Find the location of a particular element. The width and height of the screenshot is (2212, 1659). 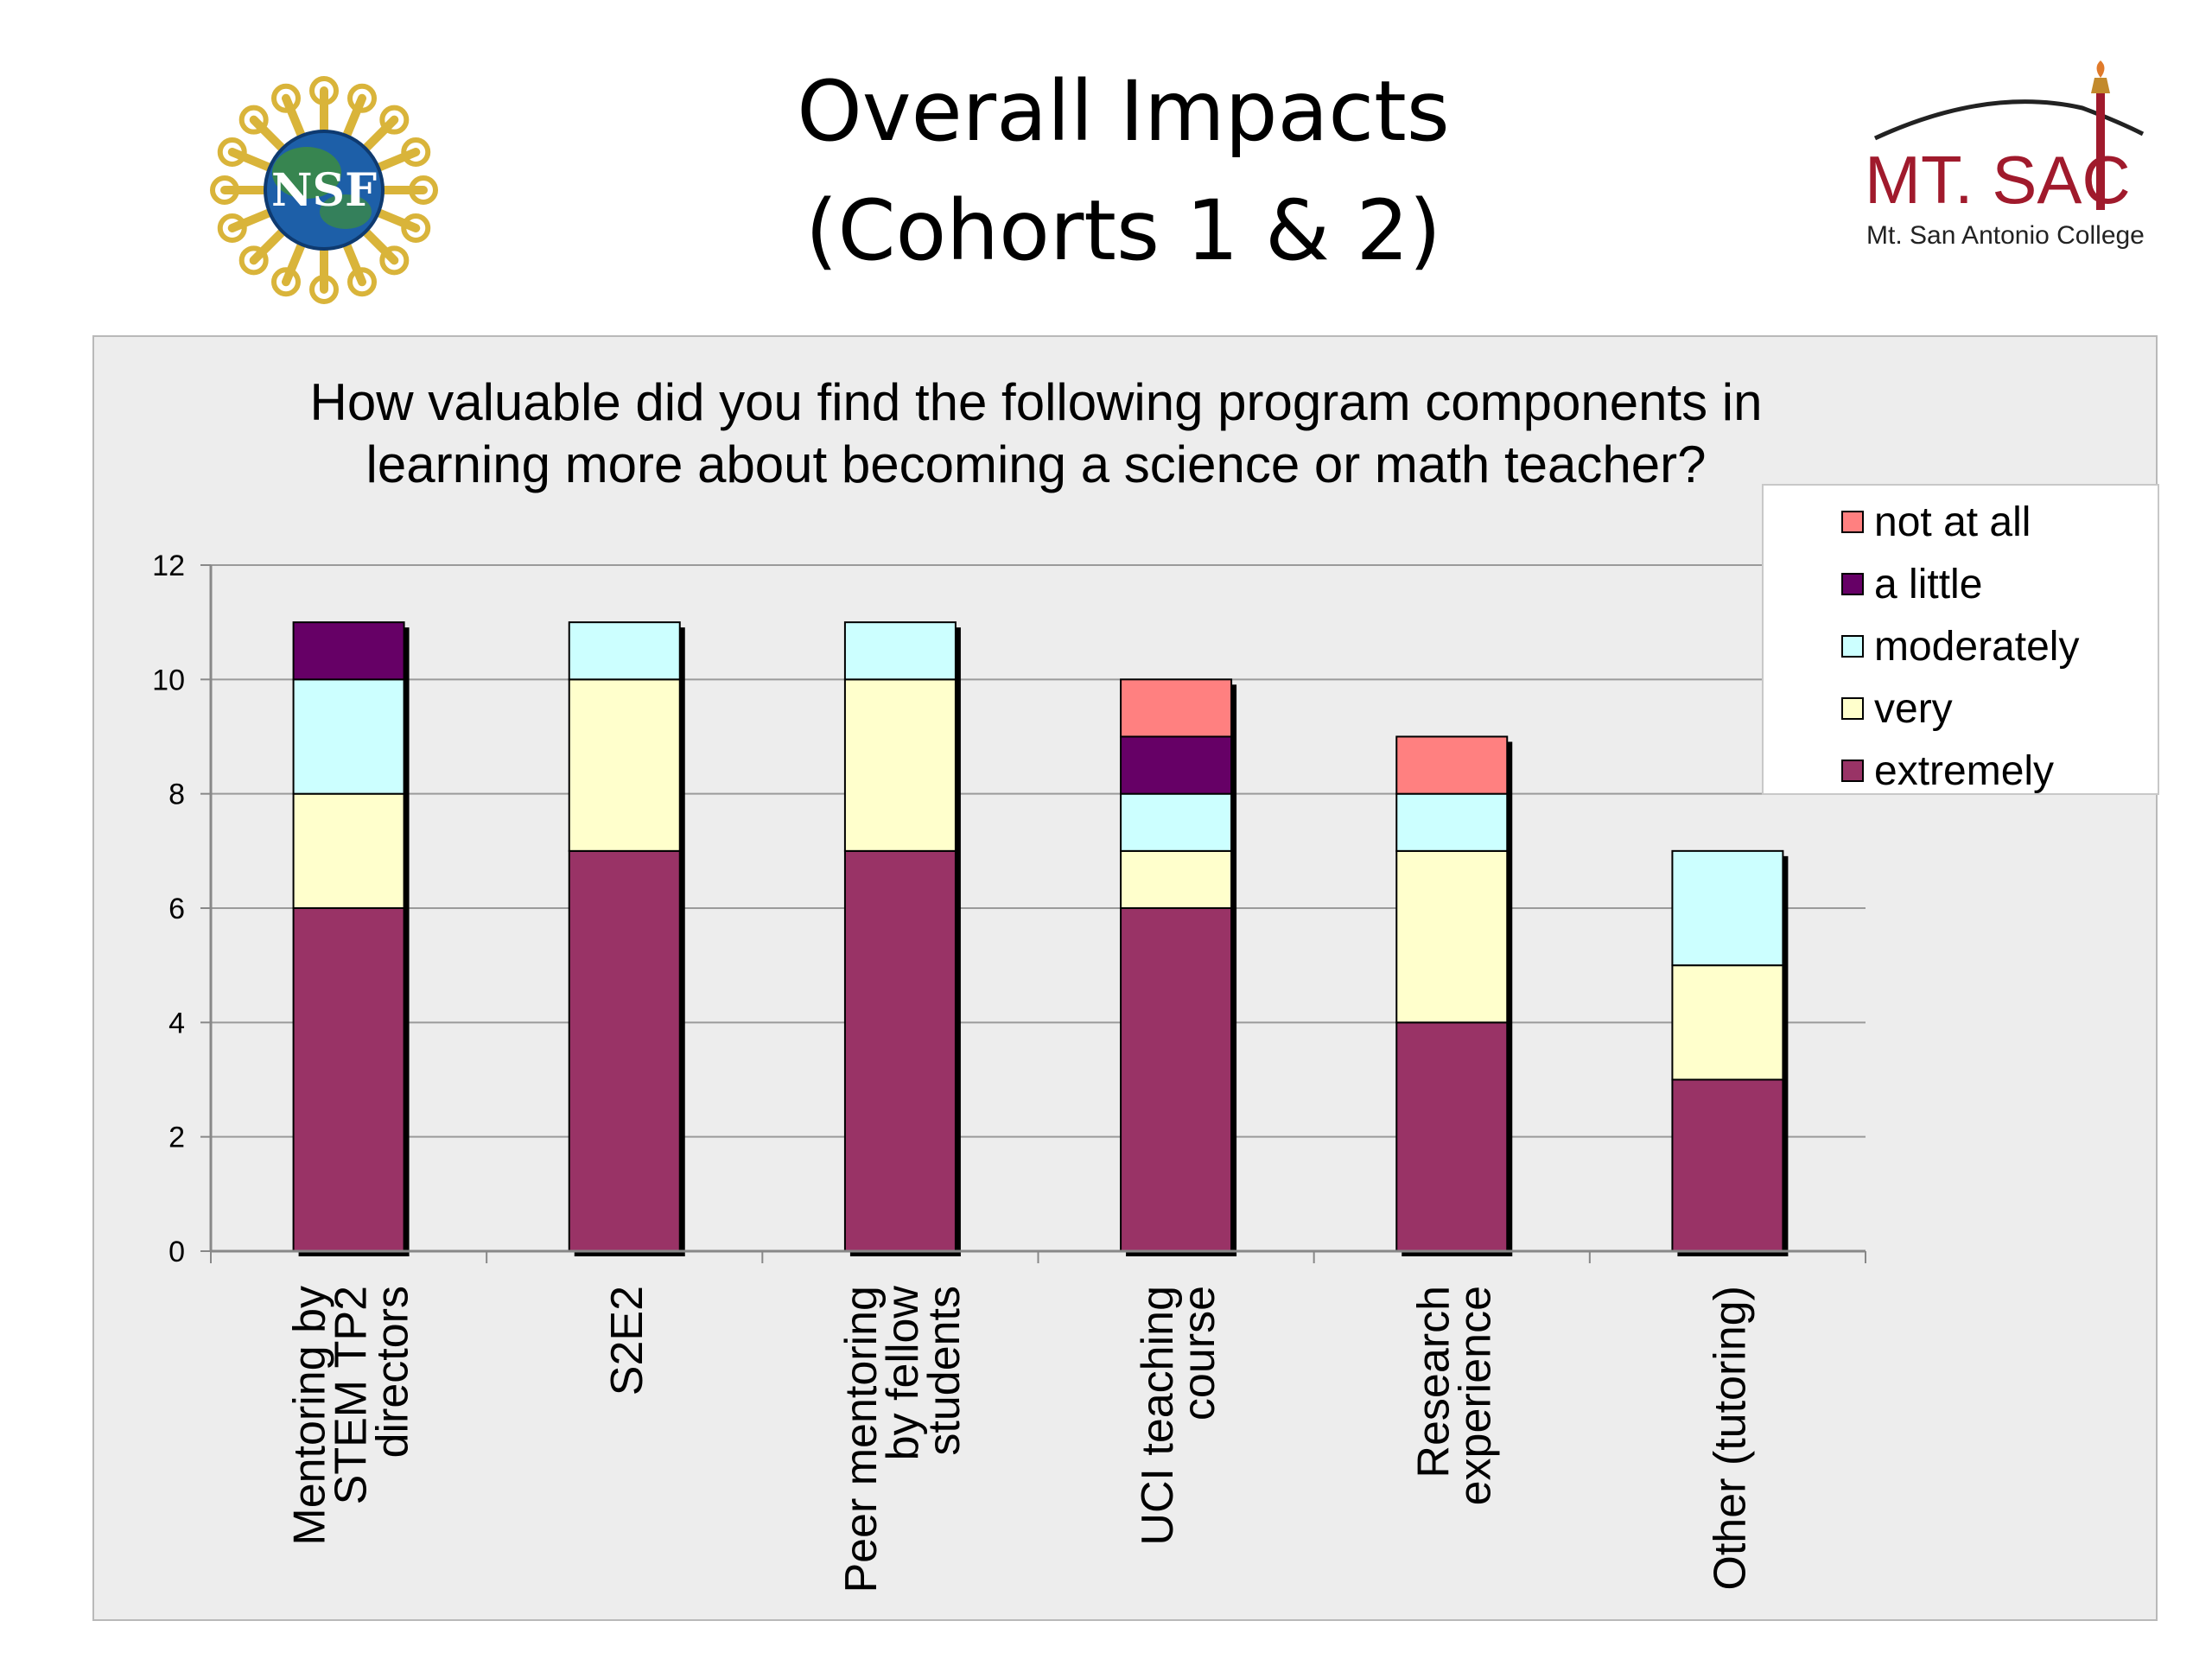

x-tick-label-line: Mentoring by is located at coordinates (310, 1416).